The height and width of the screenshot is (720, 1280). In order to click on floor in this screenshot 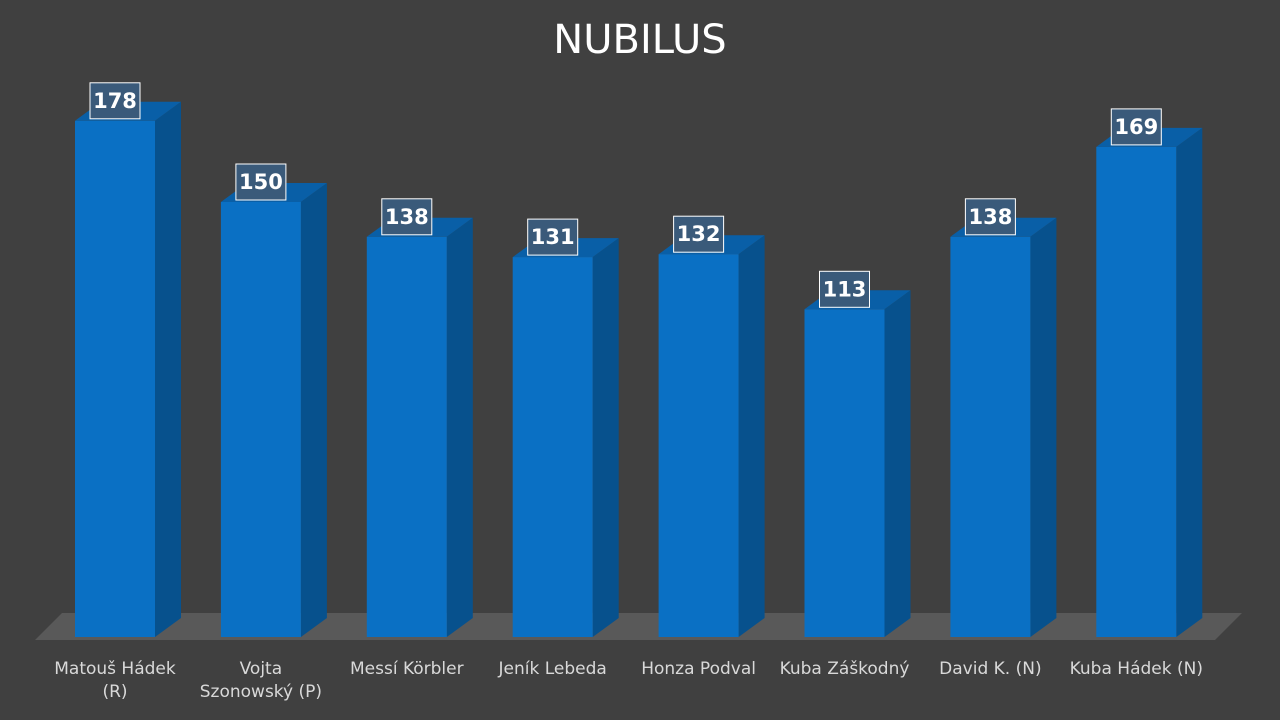, I will do `click(638, 626)`.